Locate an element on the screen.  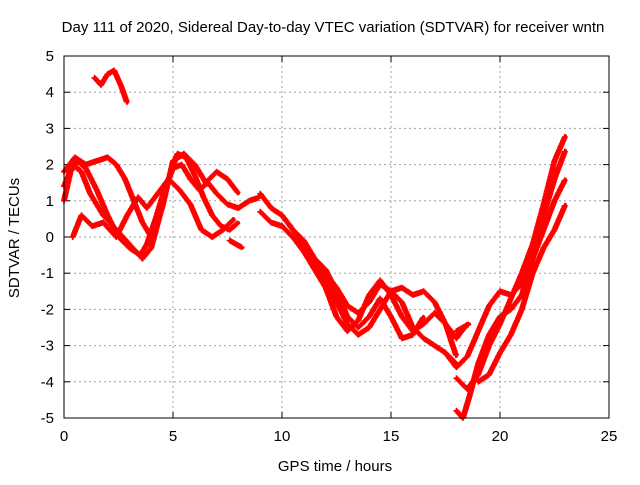
y-tick-label: -2 is located at coordinates (47, 309).